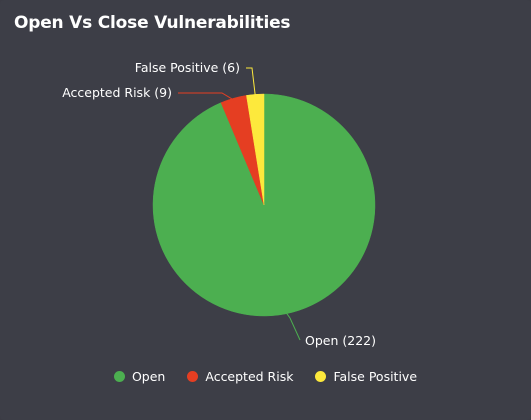 Image resolution: width=531 pixels, height=420 pixels. Describe the element at coordinates (119, 376) in the screenshot. I see `legend-dot-open` at that location.